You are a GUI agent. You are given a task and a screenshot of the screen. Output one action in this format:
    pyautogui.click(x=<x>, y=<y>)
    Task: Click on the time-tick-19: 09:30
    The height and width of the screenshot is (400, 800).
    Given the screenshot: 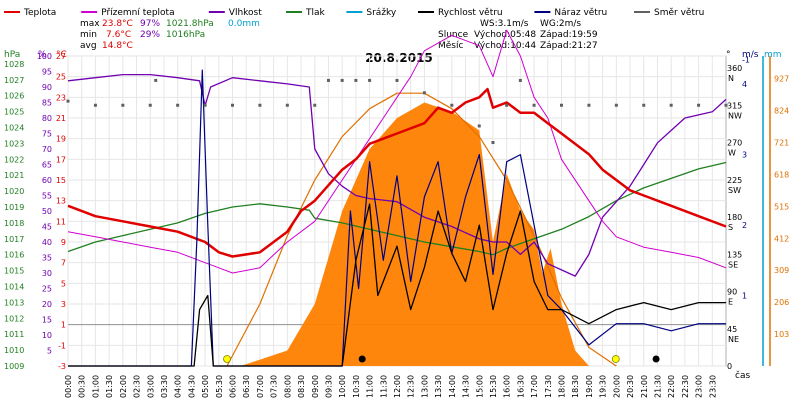 What is the action you would take?
    pyautogui.click(x=328, y=386)
    